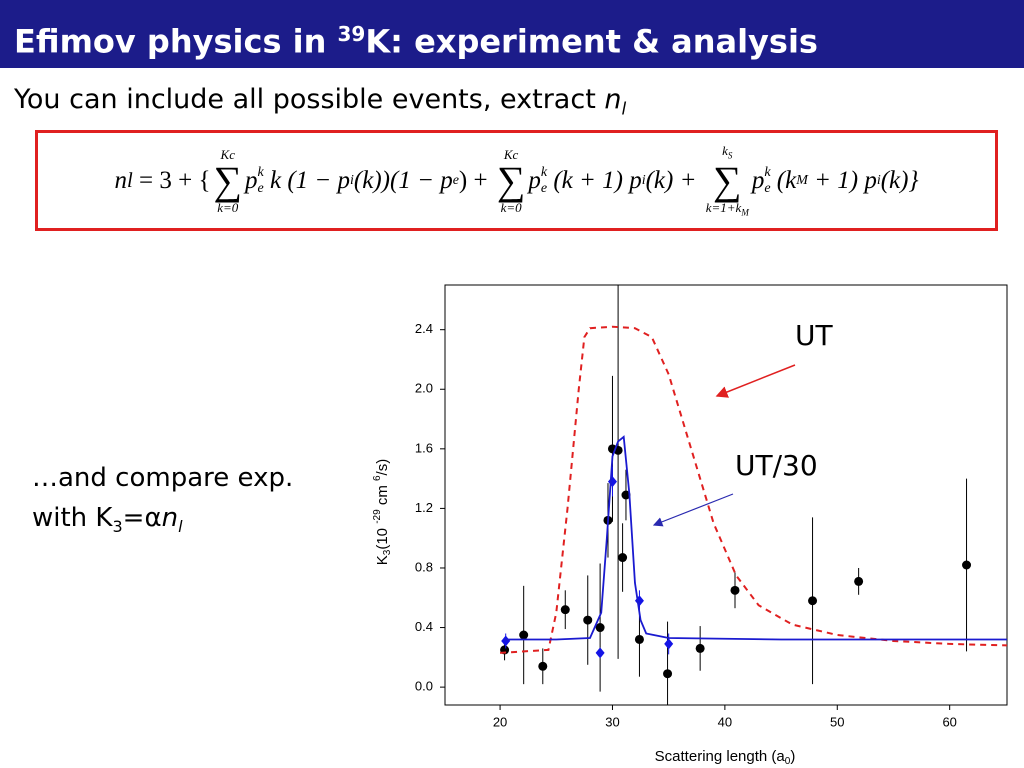  Describe the element at coordinates (424, 328) in the screenshot. I see `y-tick-label: 2.4` at that location.